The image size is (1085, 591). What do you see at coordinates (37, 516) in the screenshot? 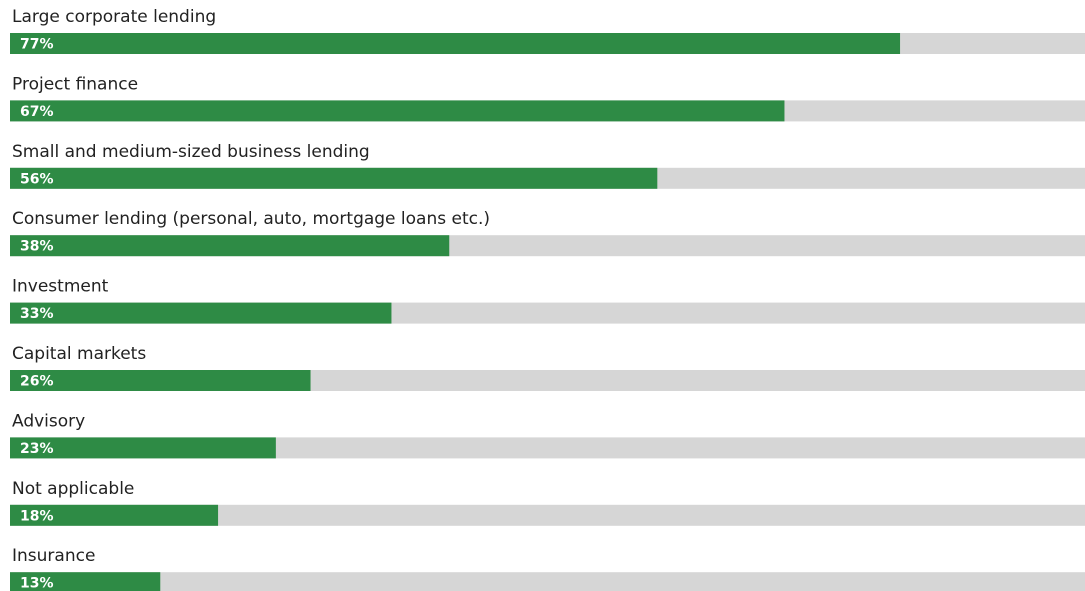
I see `value-label: 18%` at bounding box center [37, 516].